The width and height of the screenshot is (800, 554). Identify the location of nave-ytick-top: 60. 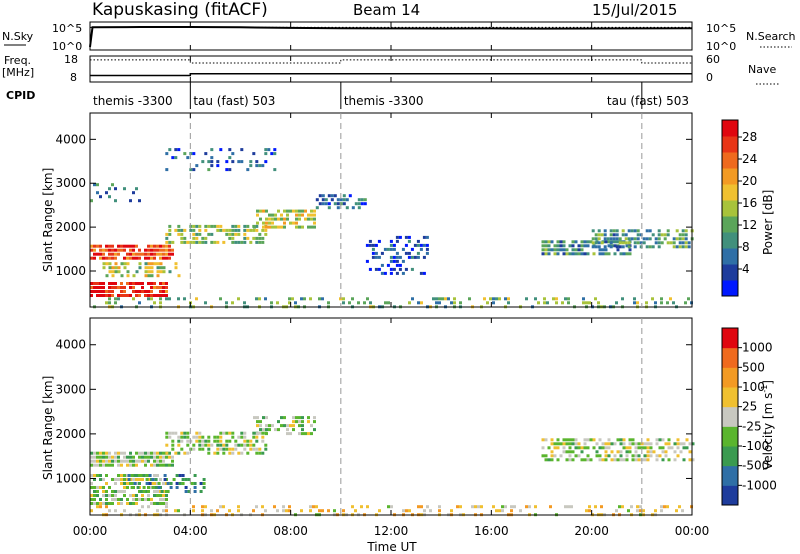
(713, 59).